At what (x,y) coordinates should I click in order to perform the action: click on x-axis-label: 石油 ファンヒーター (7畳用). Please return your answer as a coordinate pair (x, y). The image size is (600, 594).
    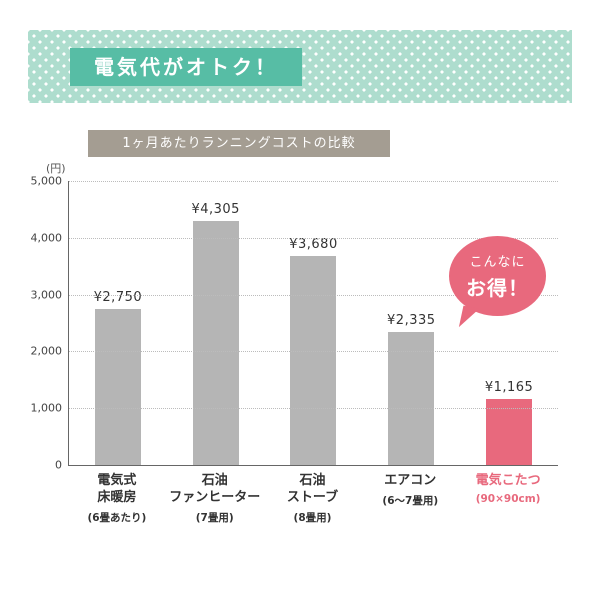
    Looking at the image, I should click on (215, 499).